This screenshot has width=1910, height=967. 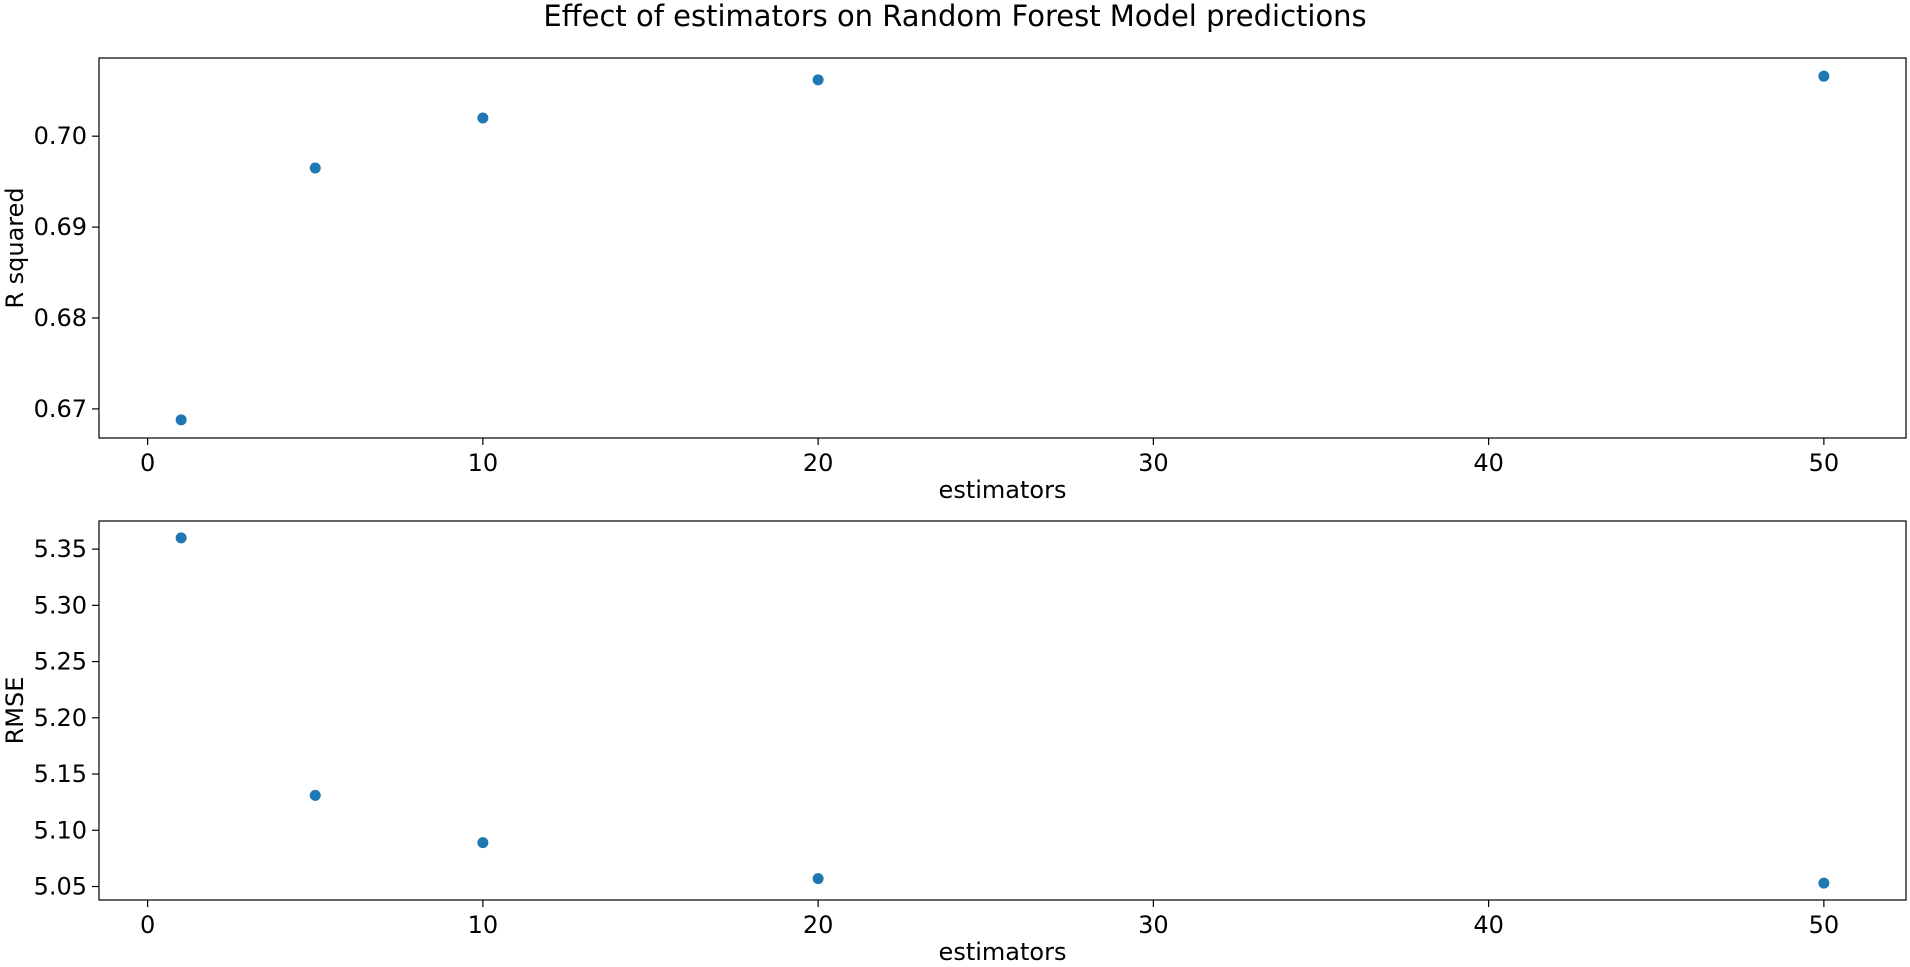 I want to click on y-tick-label: 0.70, so click(x=60, y=136).